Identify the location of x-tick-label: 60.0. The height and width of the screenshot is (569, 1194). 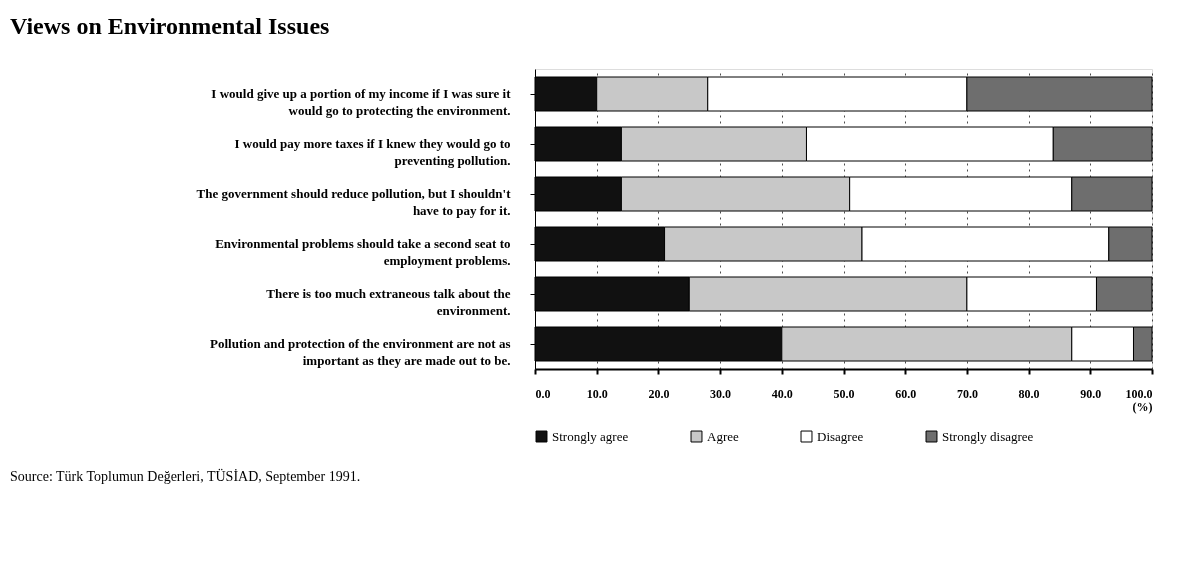
(906, 393).